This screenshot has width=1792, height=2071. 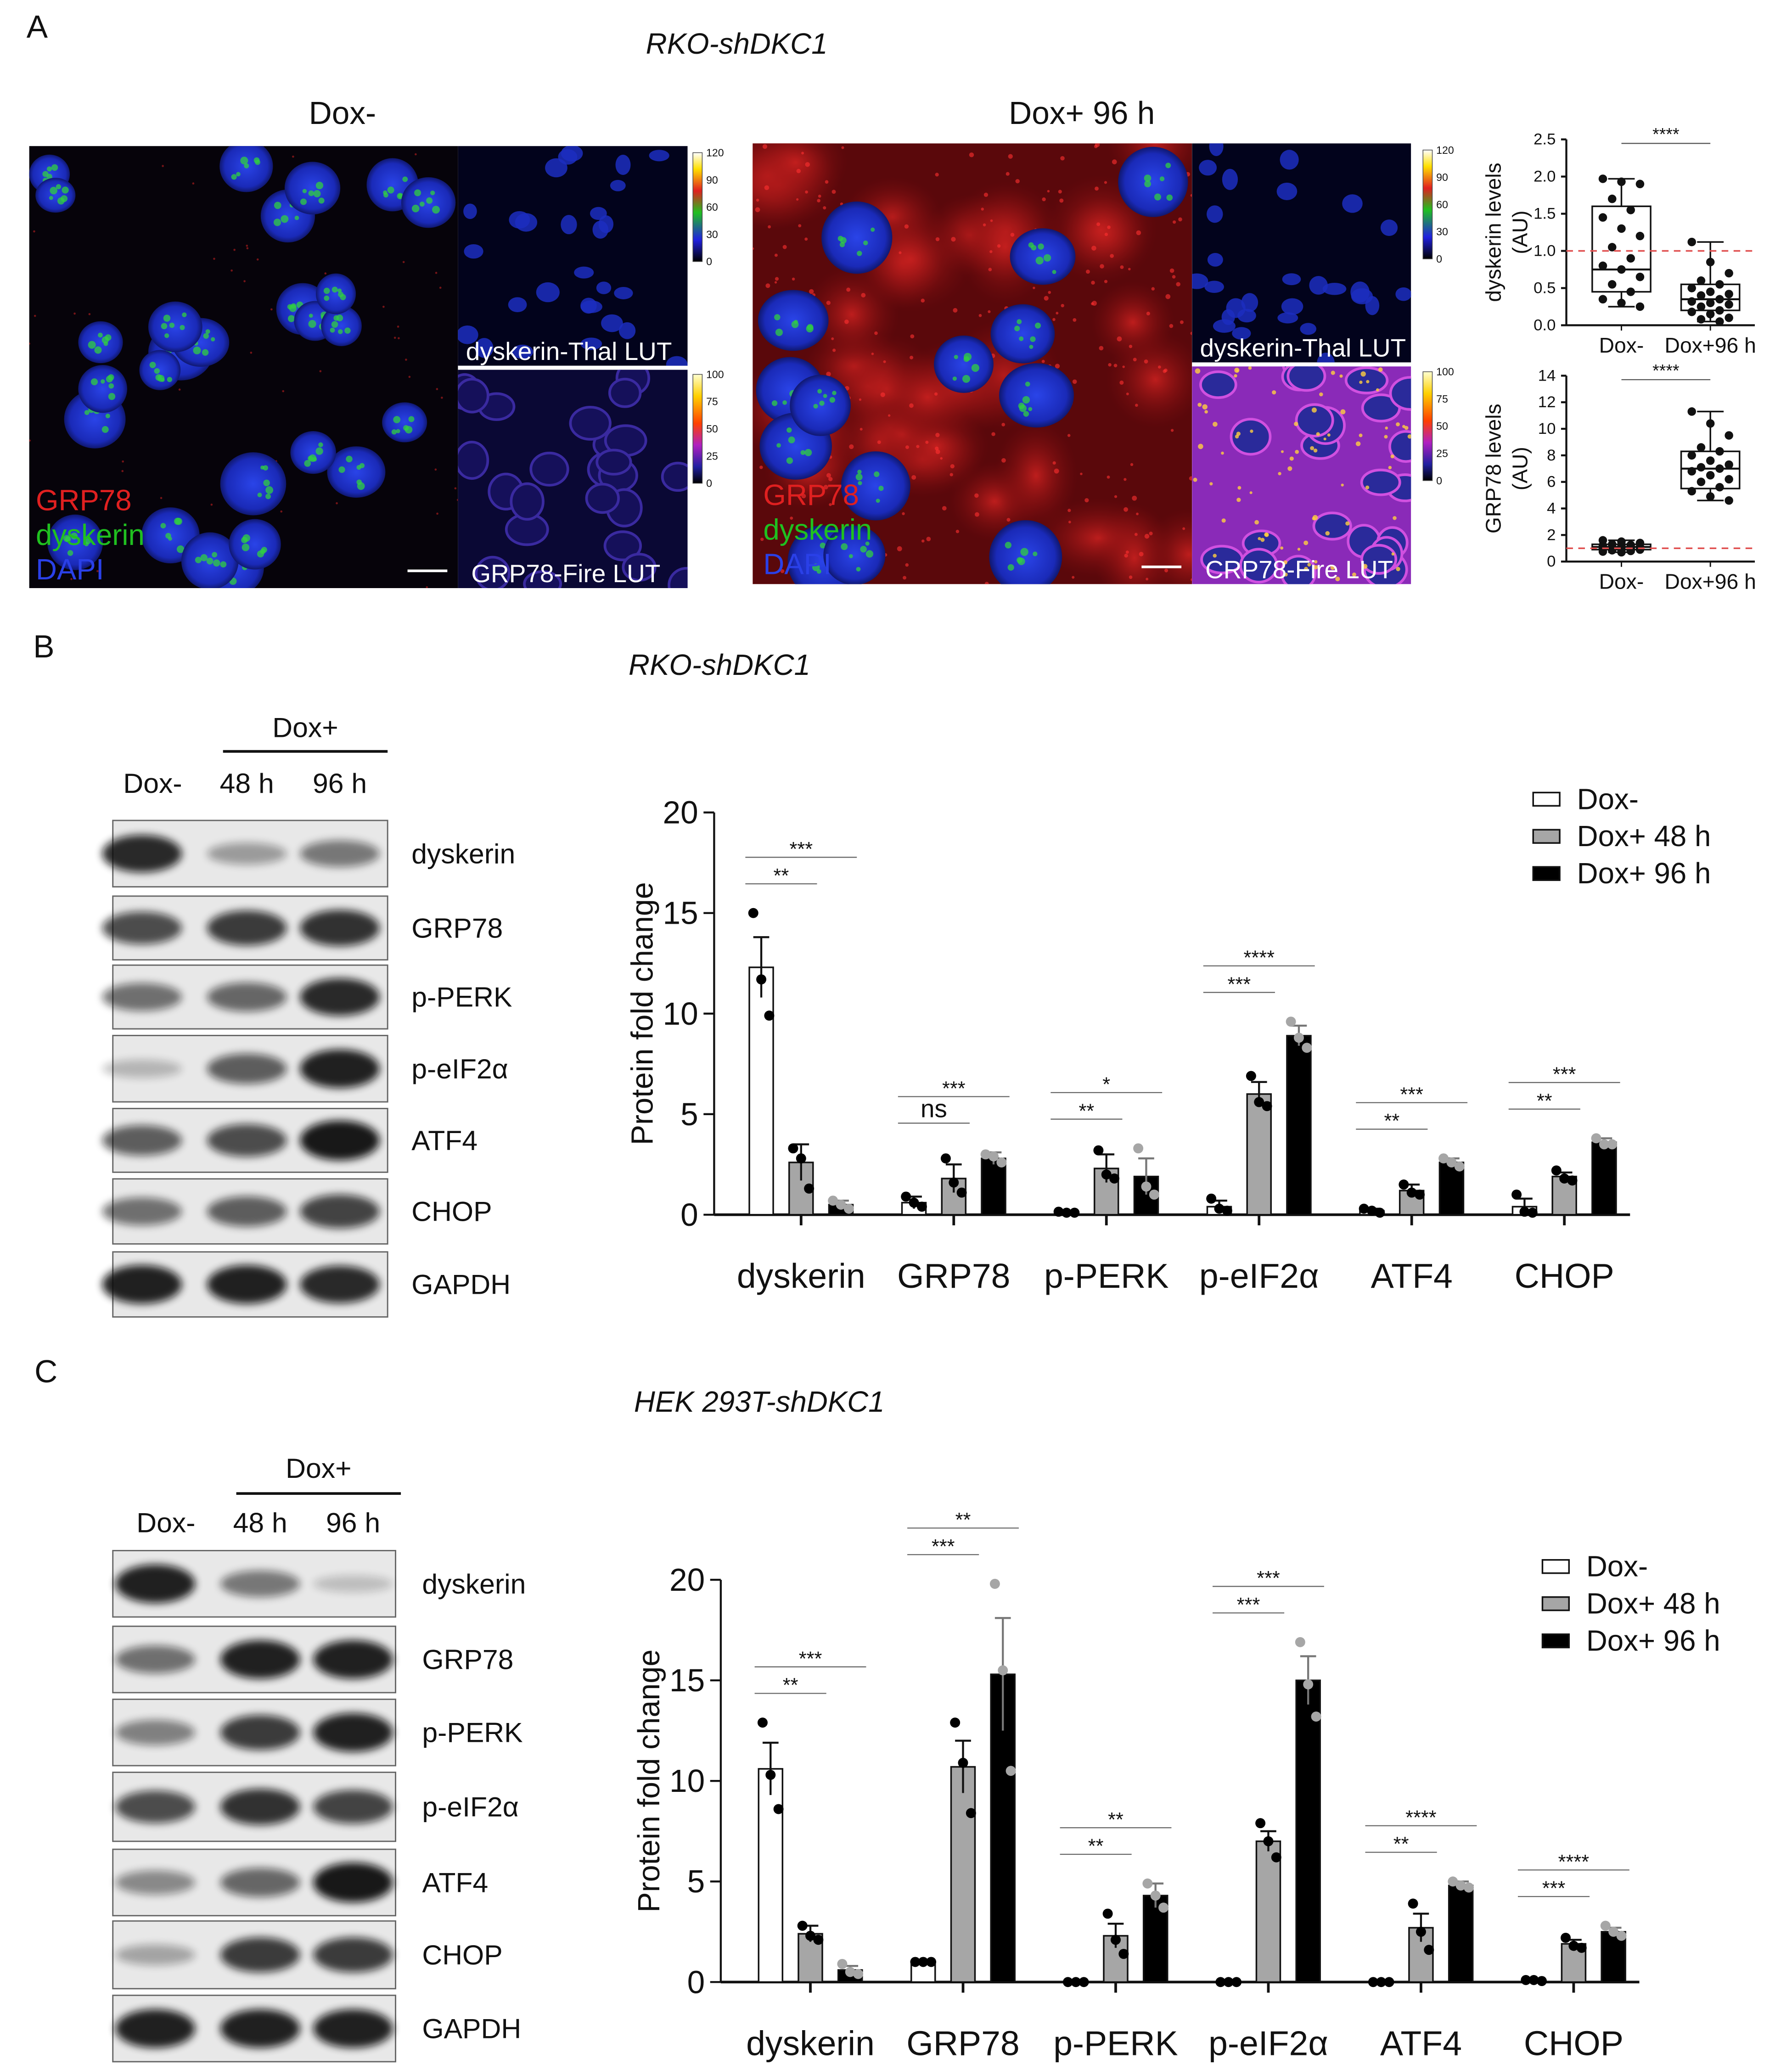 I want to click on stain-label: dyskerin, so click(x=817, y=529).